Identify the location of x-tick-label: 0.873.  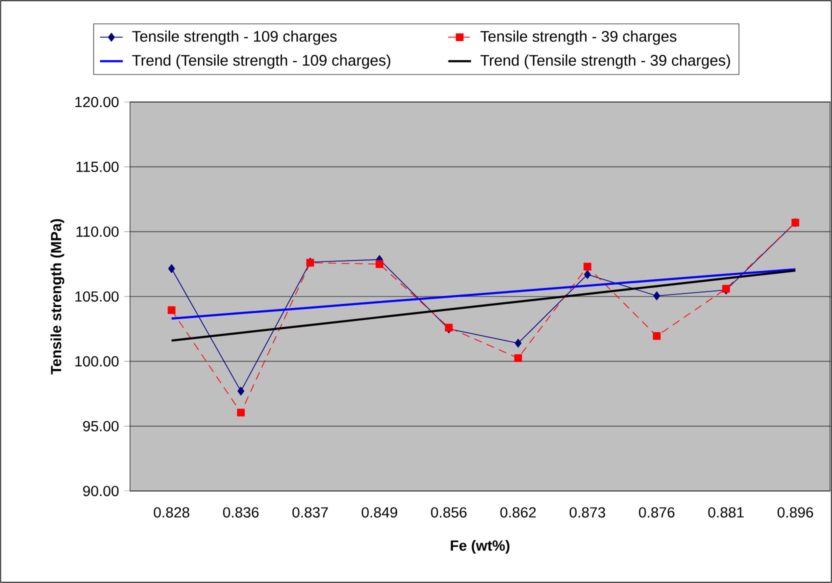
(588, 512).